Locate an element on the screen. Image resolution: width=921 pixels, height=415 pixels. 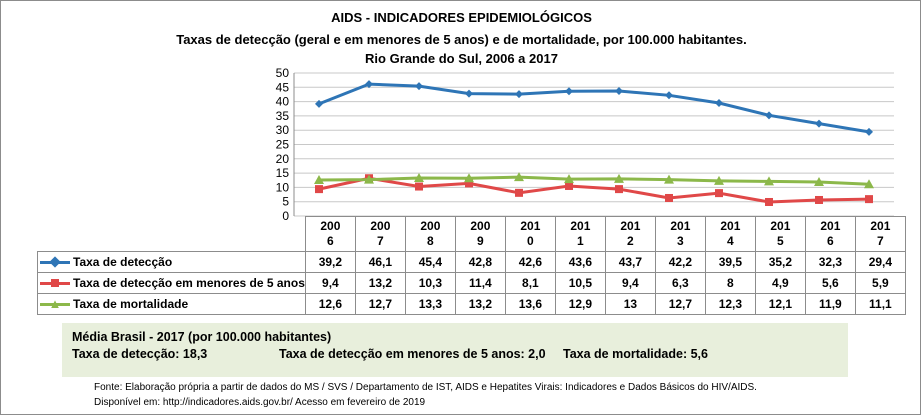
data-label: 39,2 is located at coordinates (330, 262).